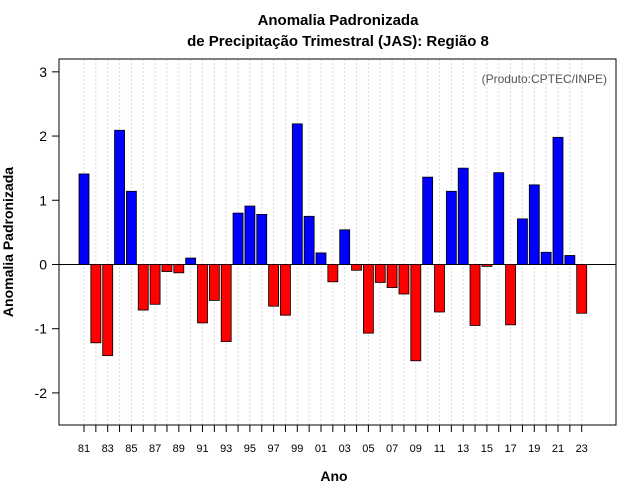 The image size is (640, 500). Describe the element at coordinates (380, 273) in the screenshot. I see `bar-2006` at that location.